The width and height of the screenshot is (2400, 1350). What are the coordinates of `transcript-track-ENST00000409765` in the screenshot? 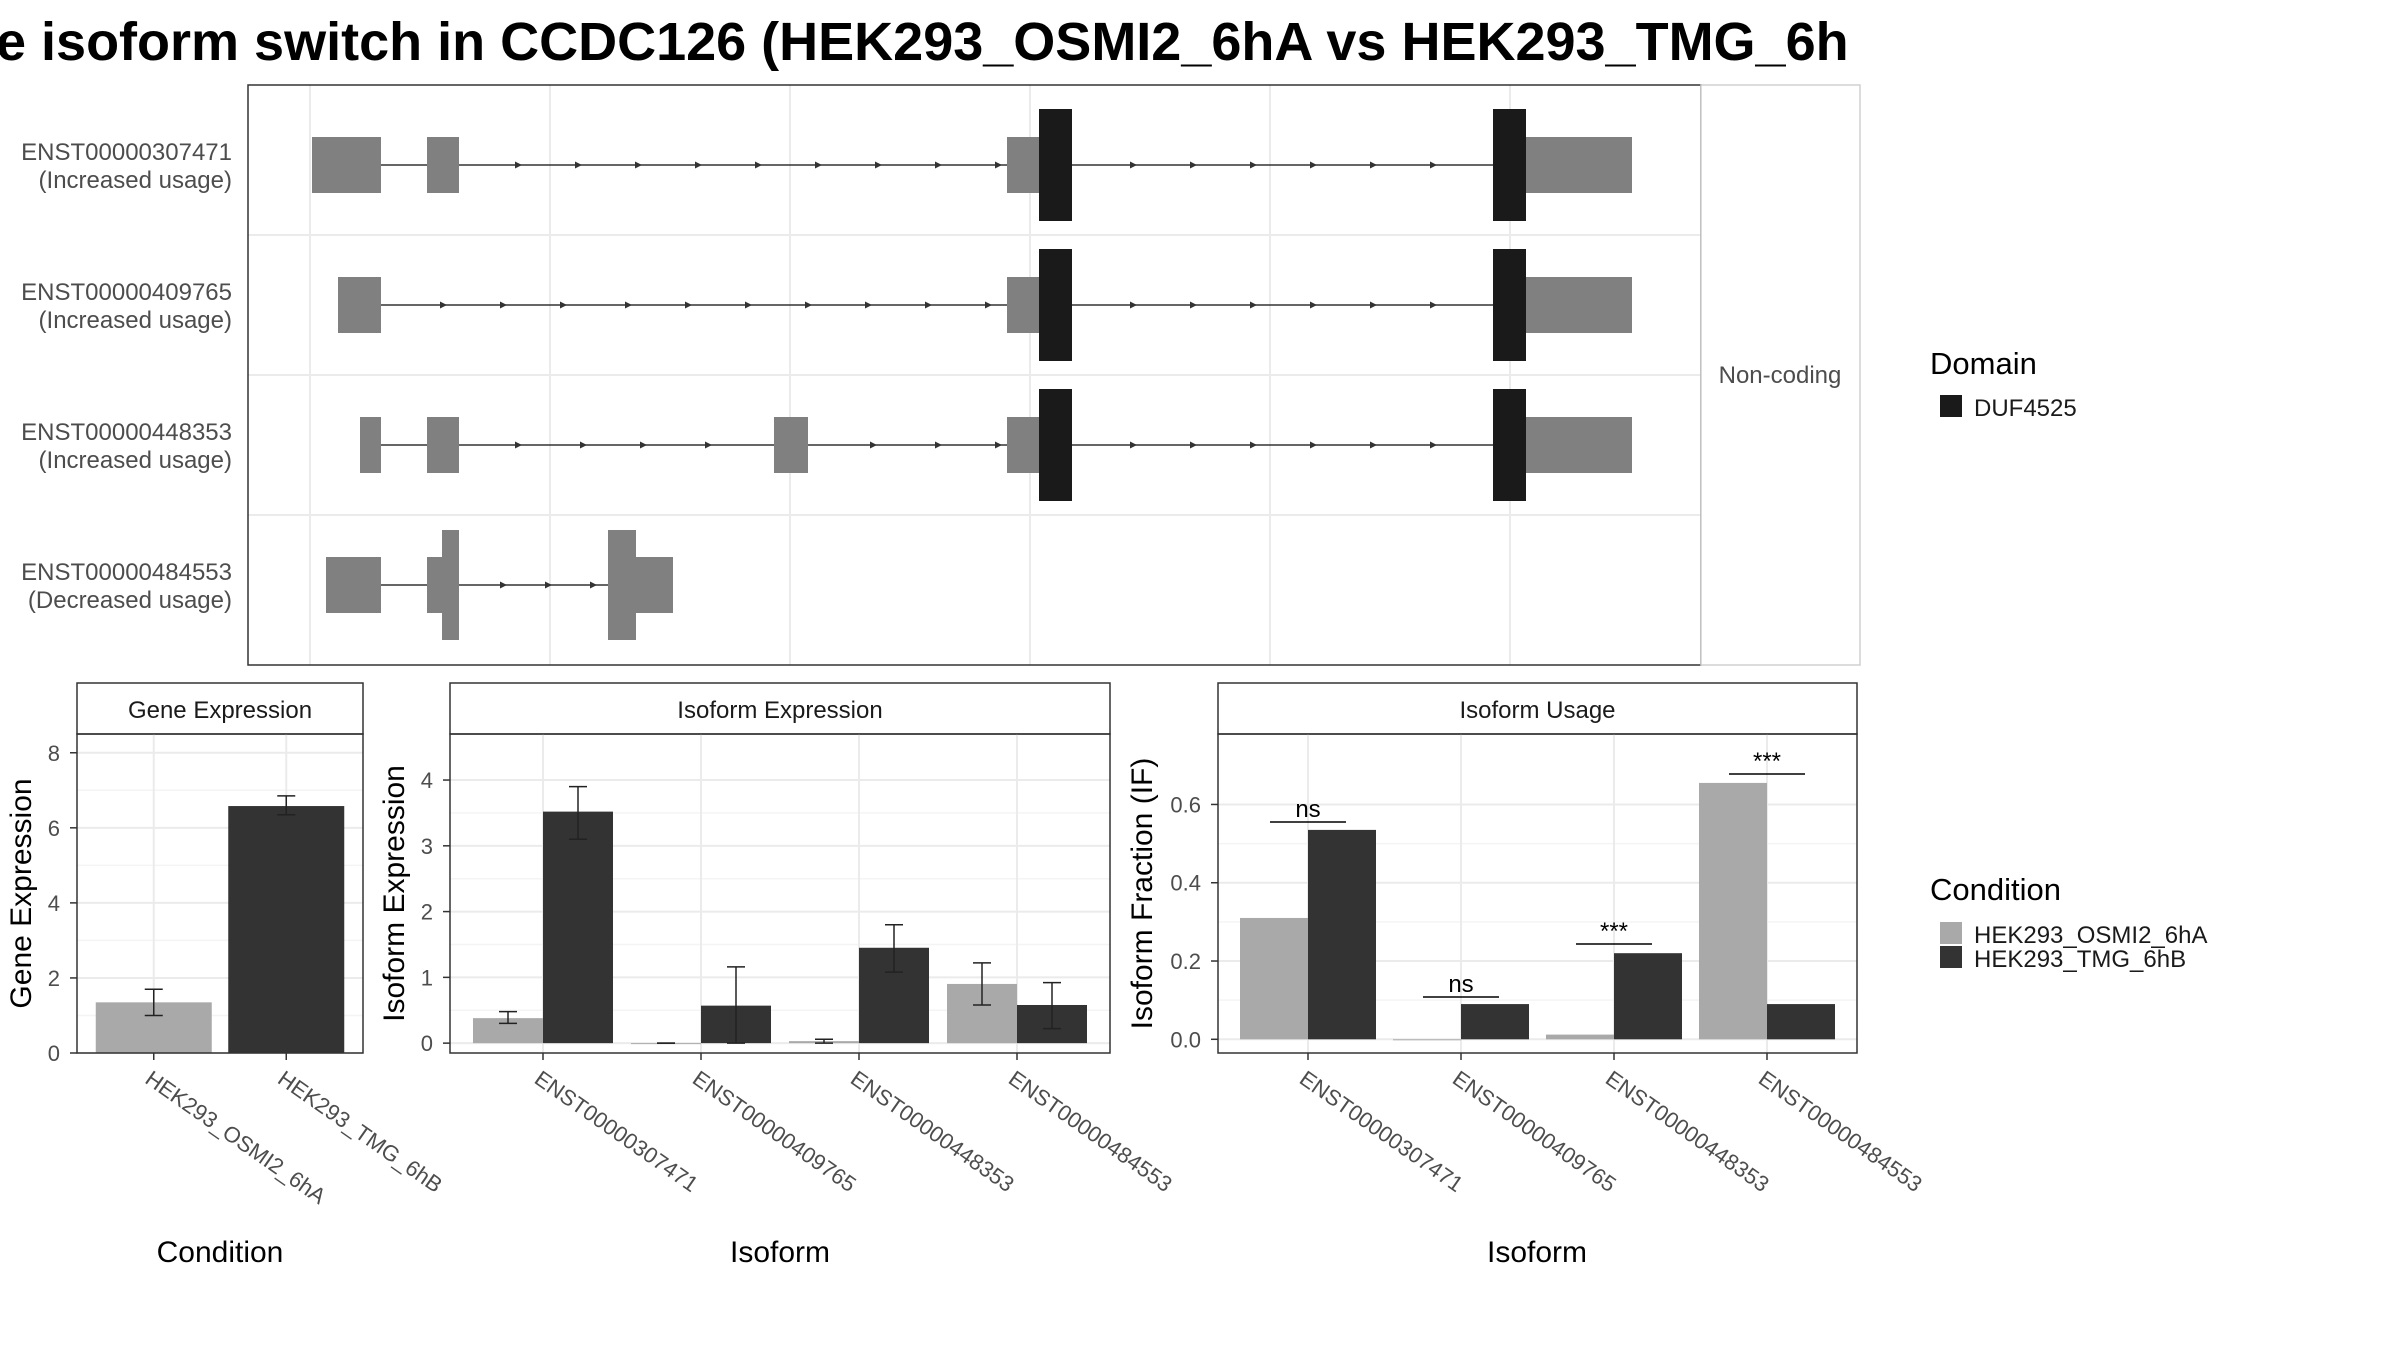 It's located at (985, 305).